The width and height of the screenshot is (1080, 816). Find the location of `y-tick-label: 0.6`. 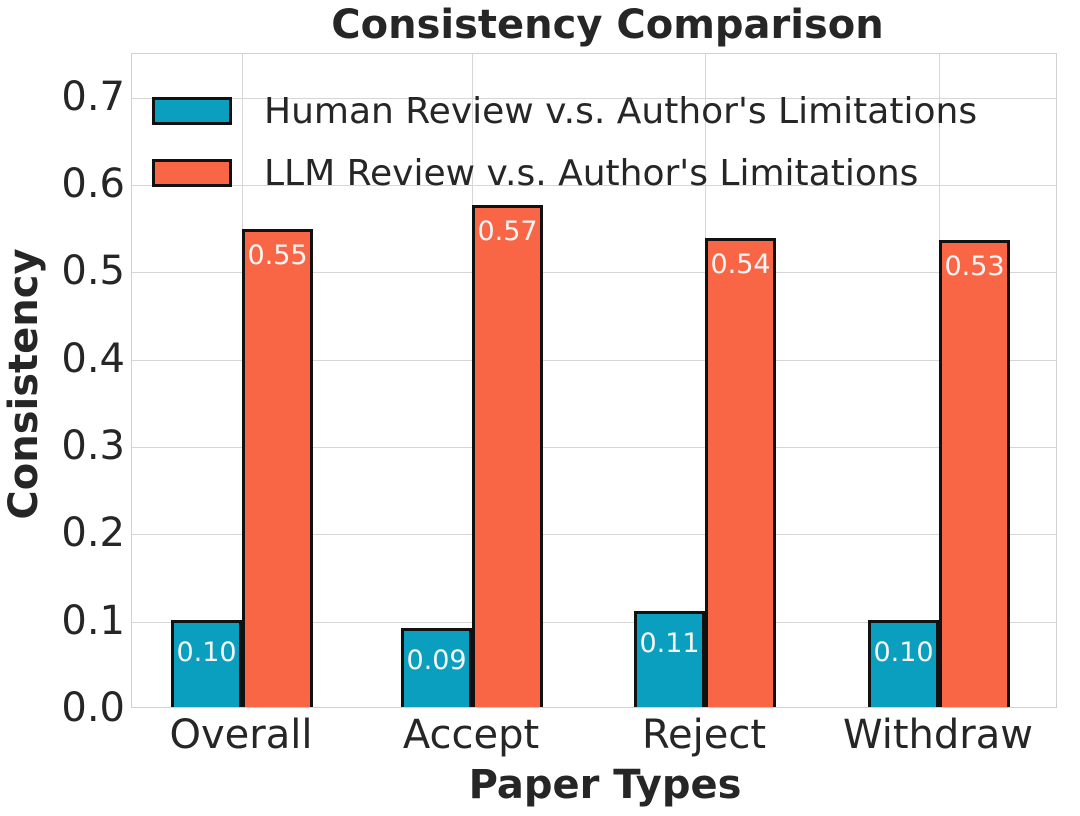

y-tick-label: 0.6 is located at coordinates (93, 184).